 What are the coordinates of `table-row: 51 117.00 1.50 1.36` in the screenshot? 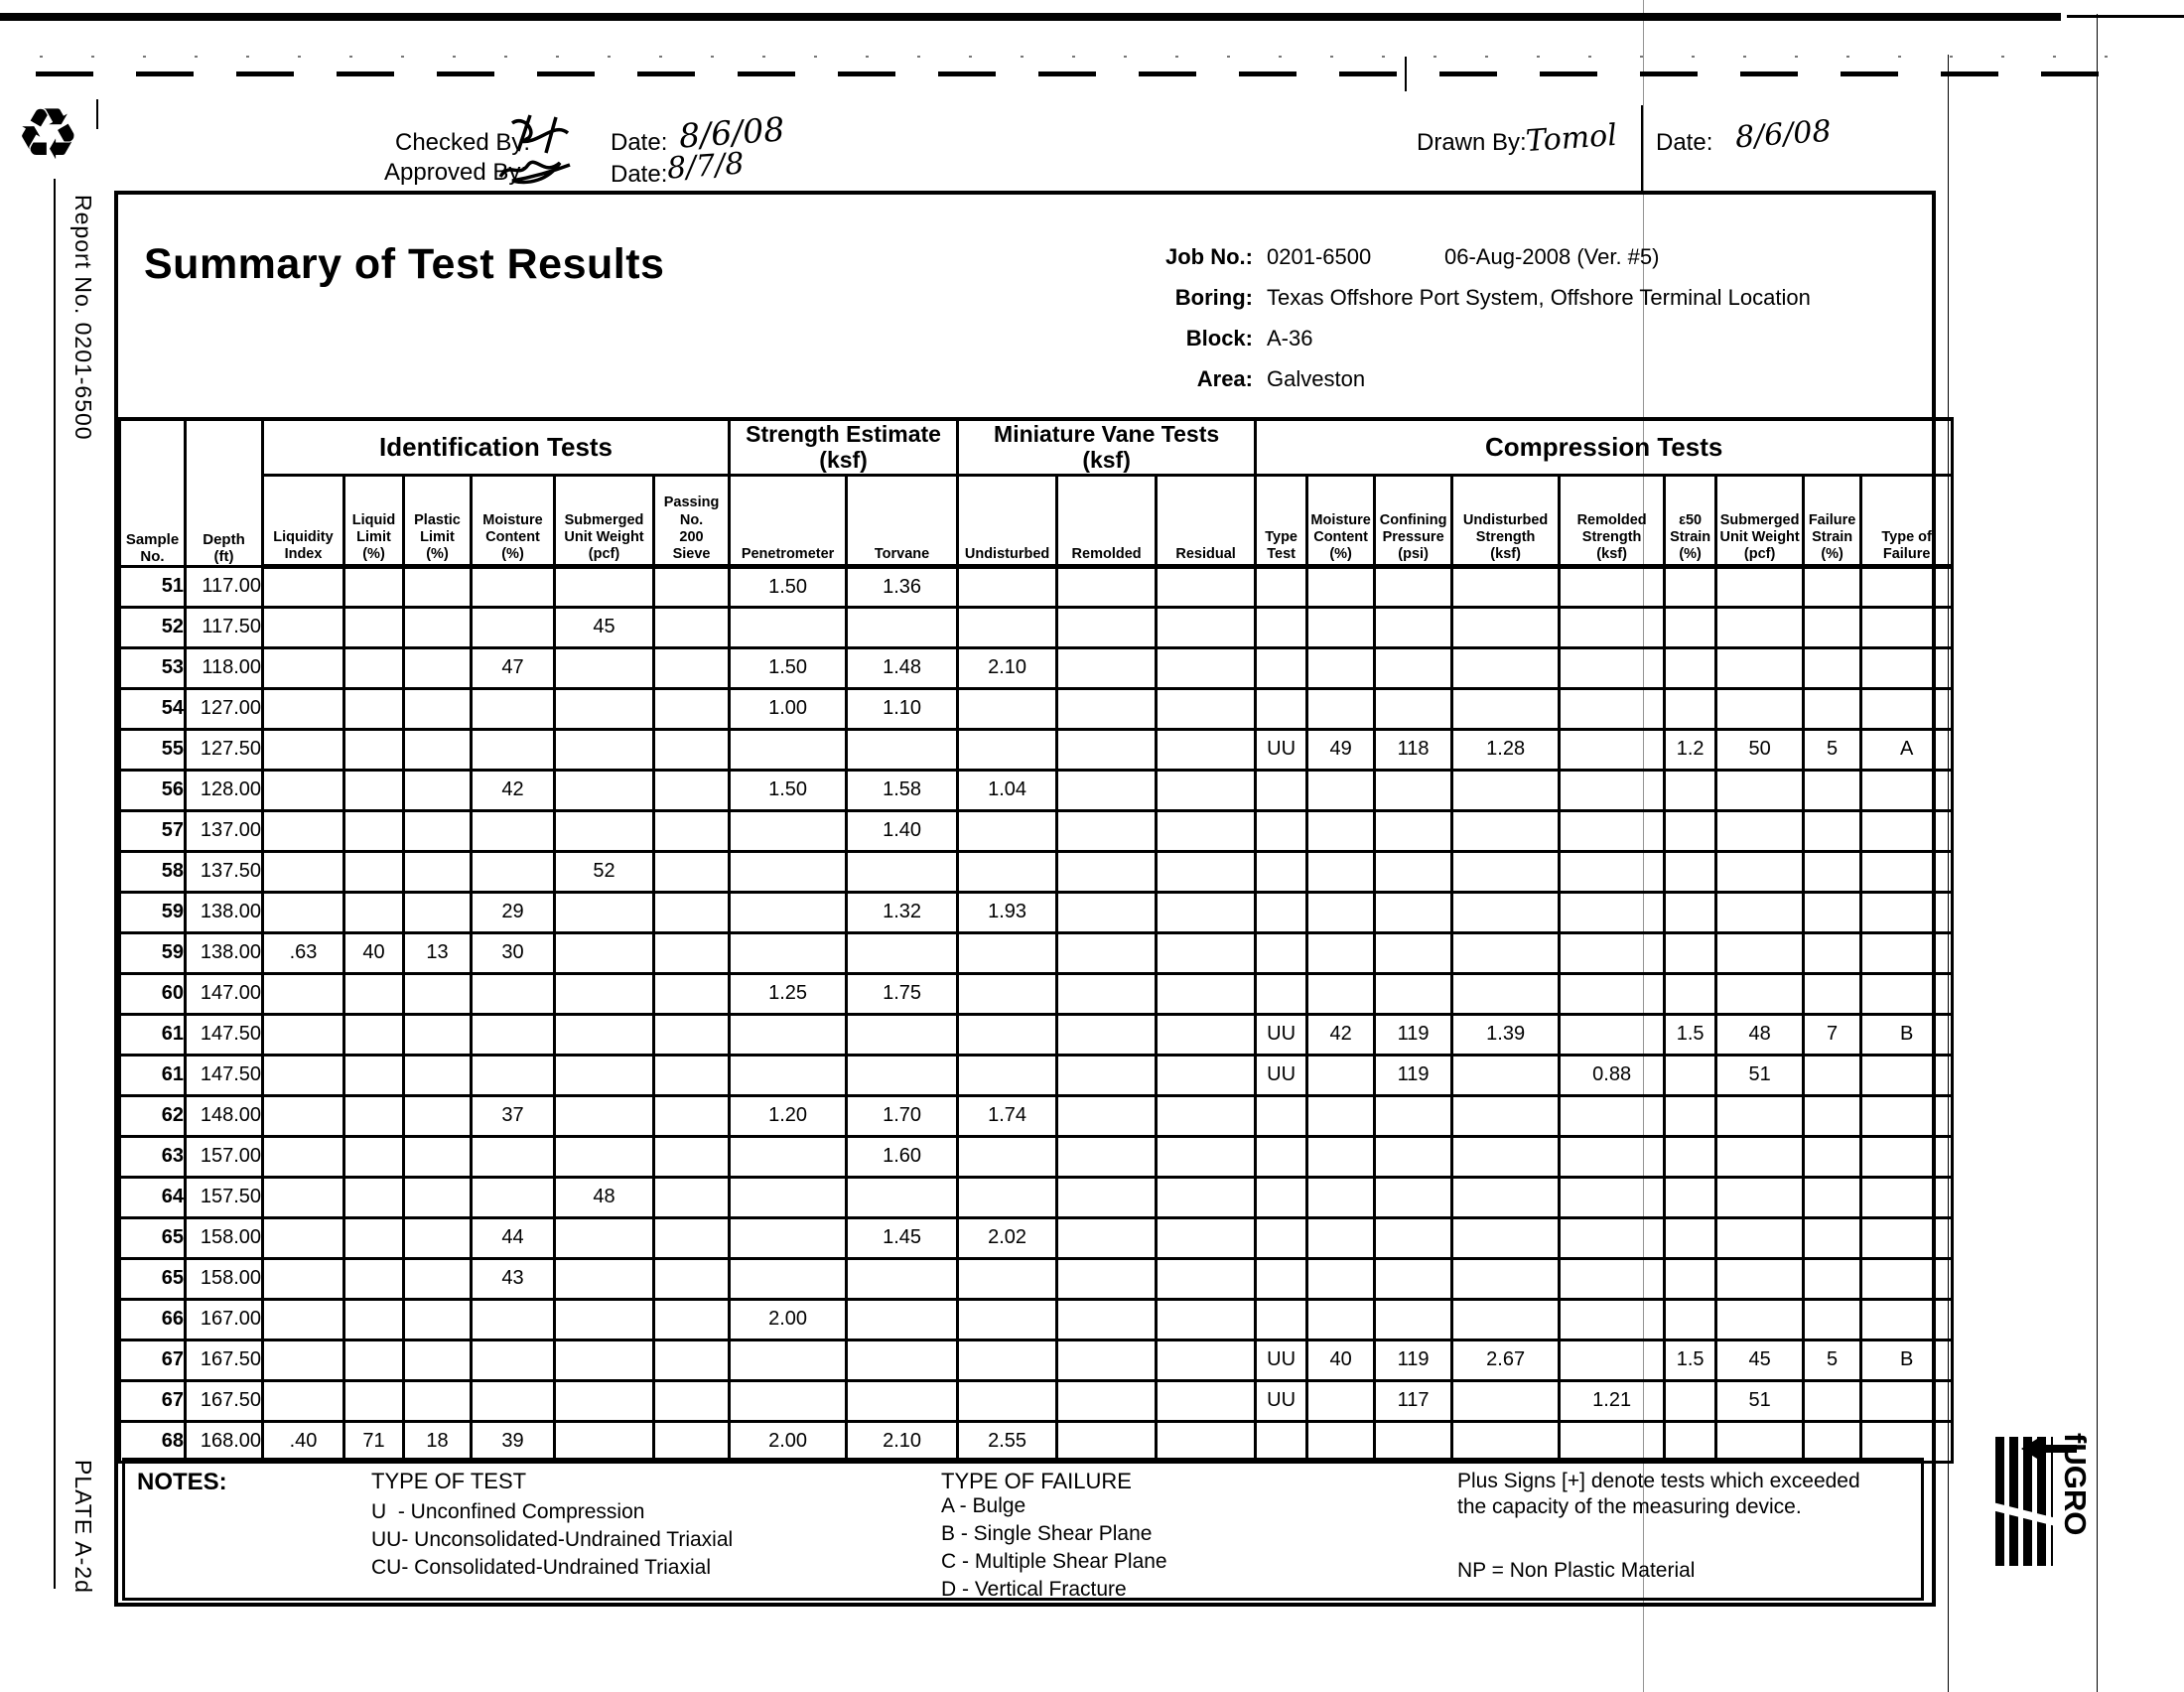 It's located at (1036, 586).